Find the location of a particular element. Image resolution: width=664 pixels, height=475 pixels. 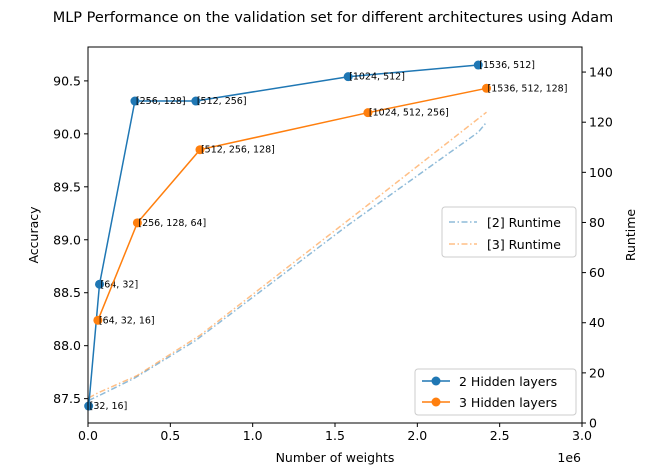

point-label: [32, 16] is located at coordinates (109, 406).